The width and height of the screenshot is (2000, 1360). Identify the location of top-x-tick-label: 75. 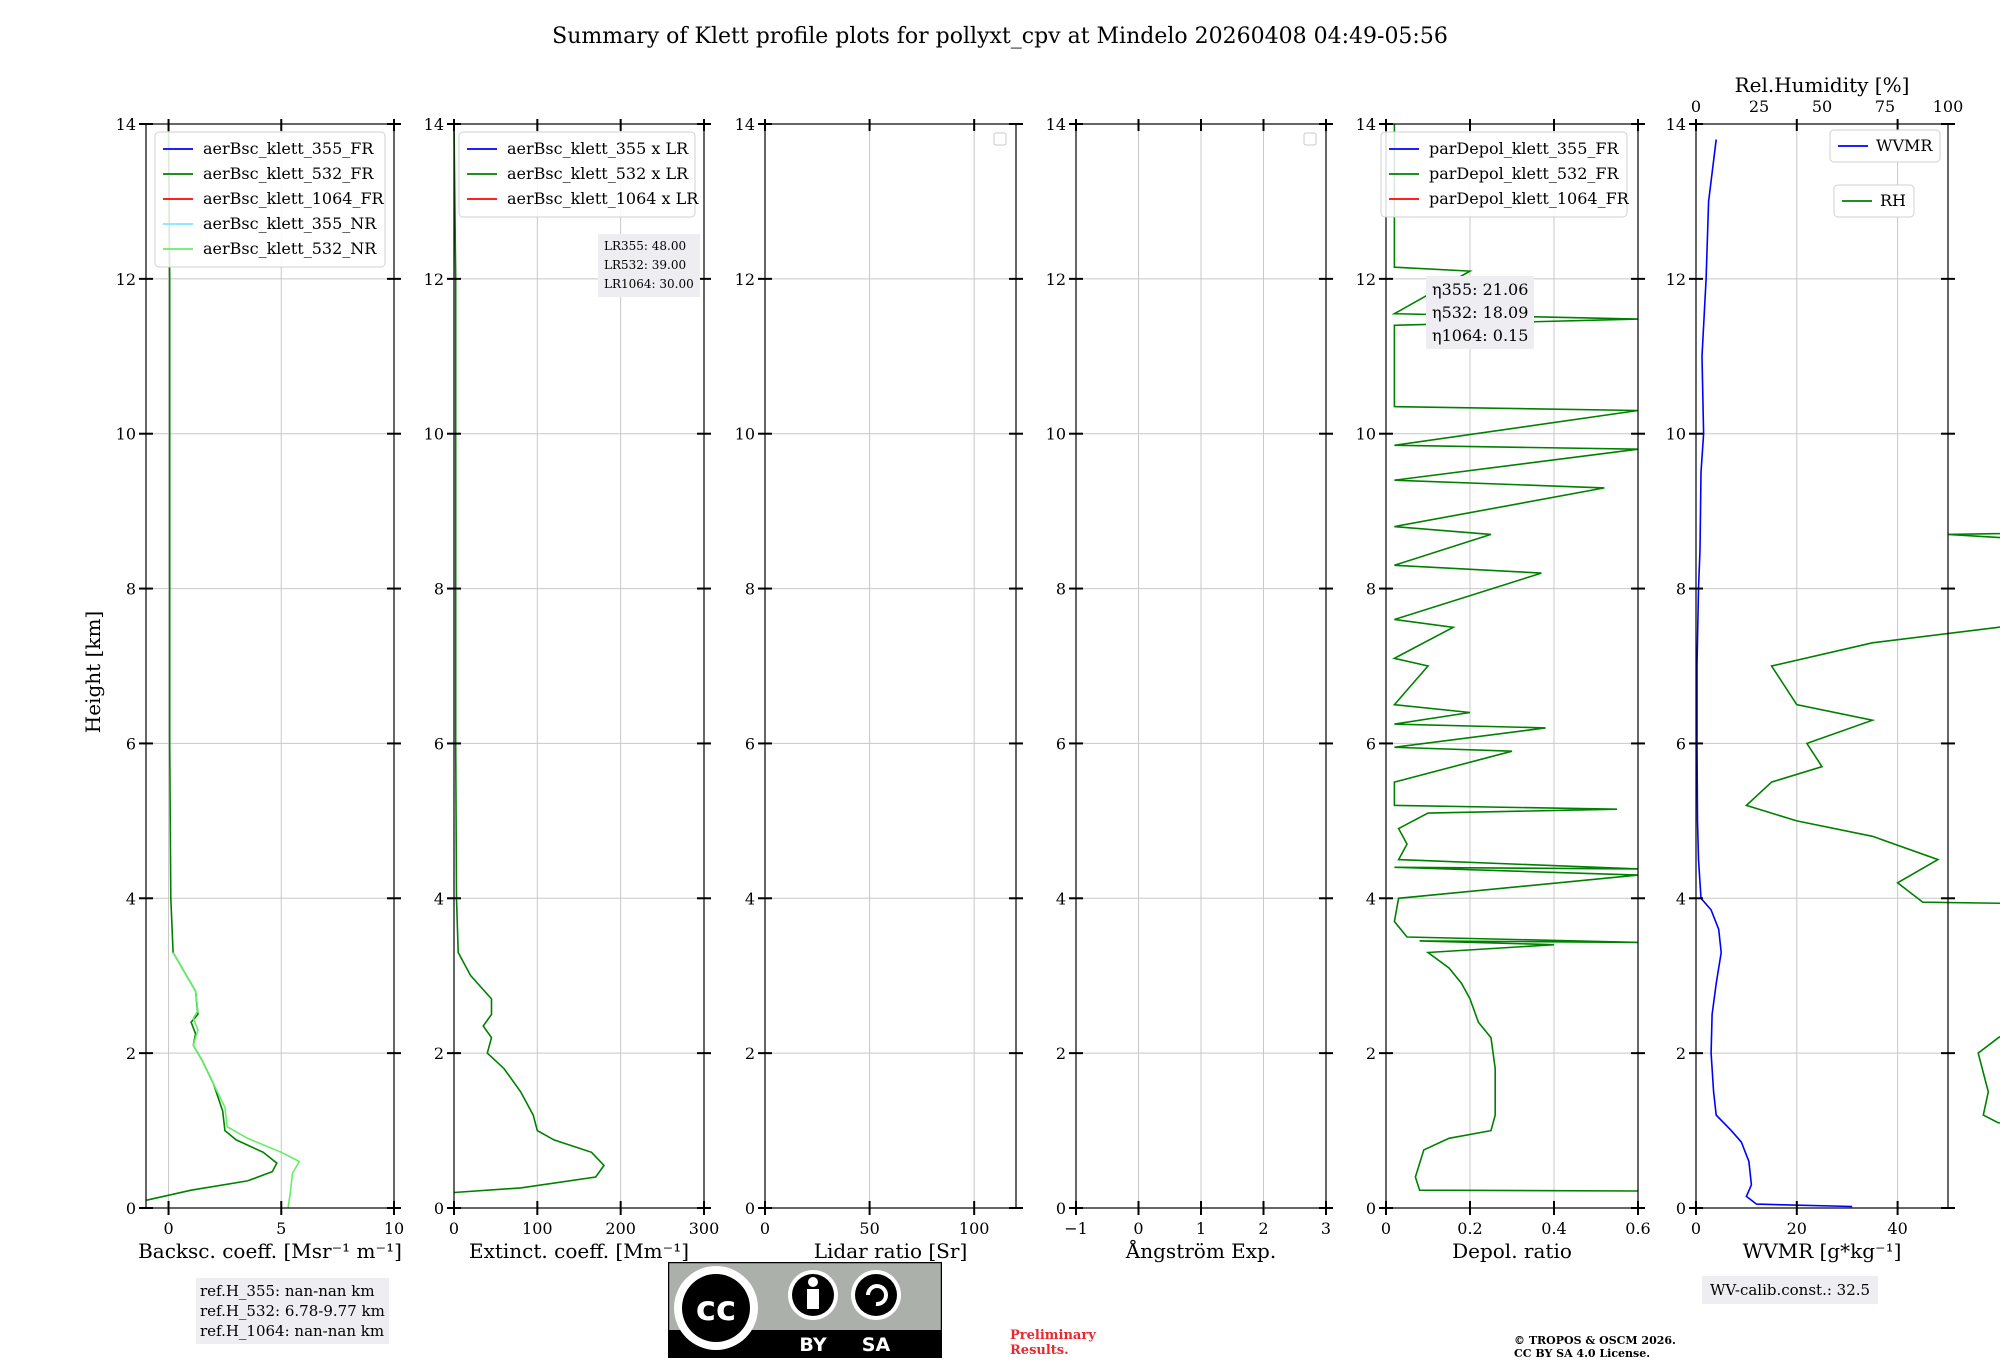
(1885, 106).